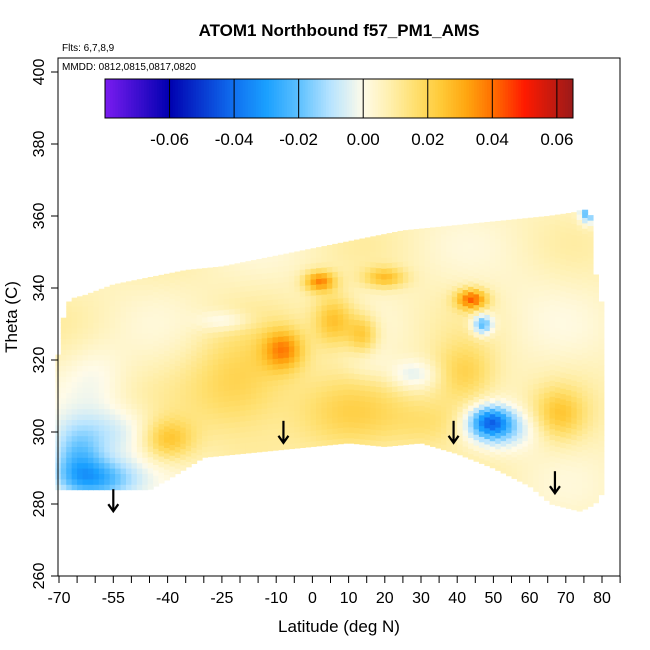  What do you see at coordinates (339, 626) in the screenshot?
I see `x-axis-label: Latitude (deg N)` at bounding box center [339, 626].